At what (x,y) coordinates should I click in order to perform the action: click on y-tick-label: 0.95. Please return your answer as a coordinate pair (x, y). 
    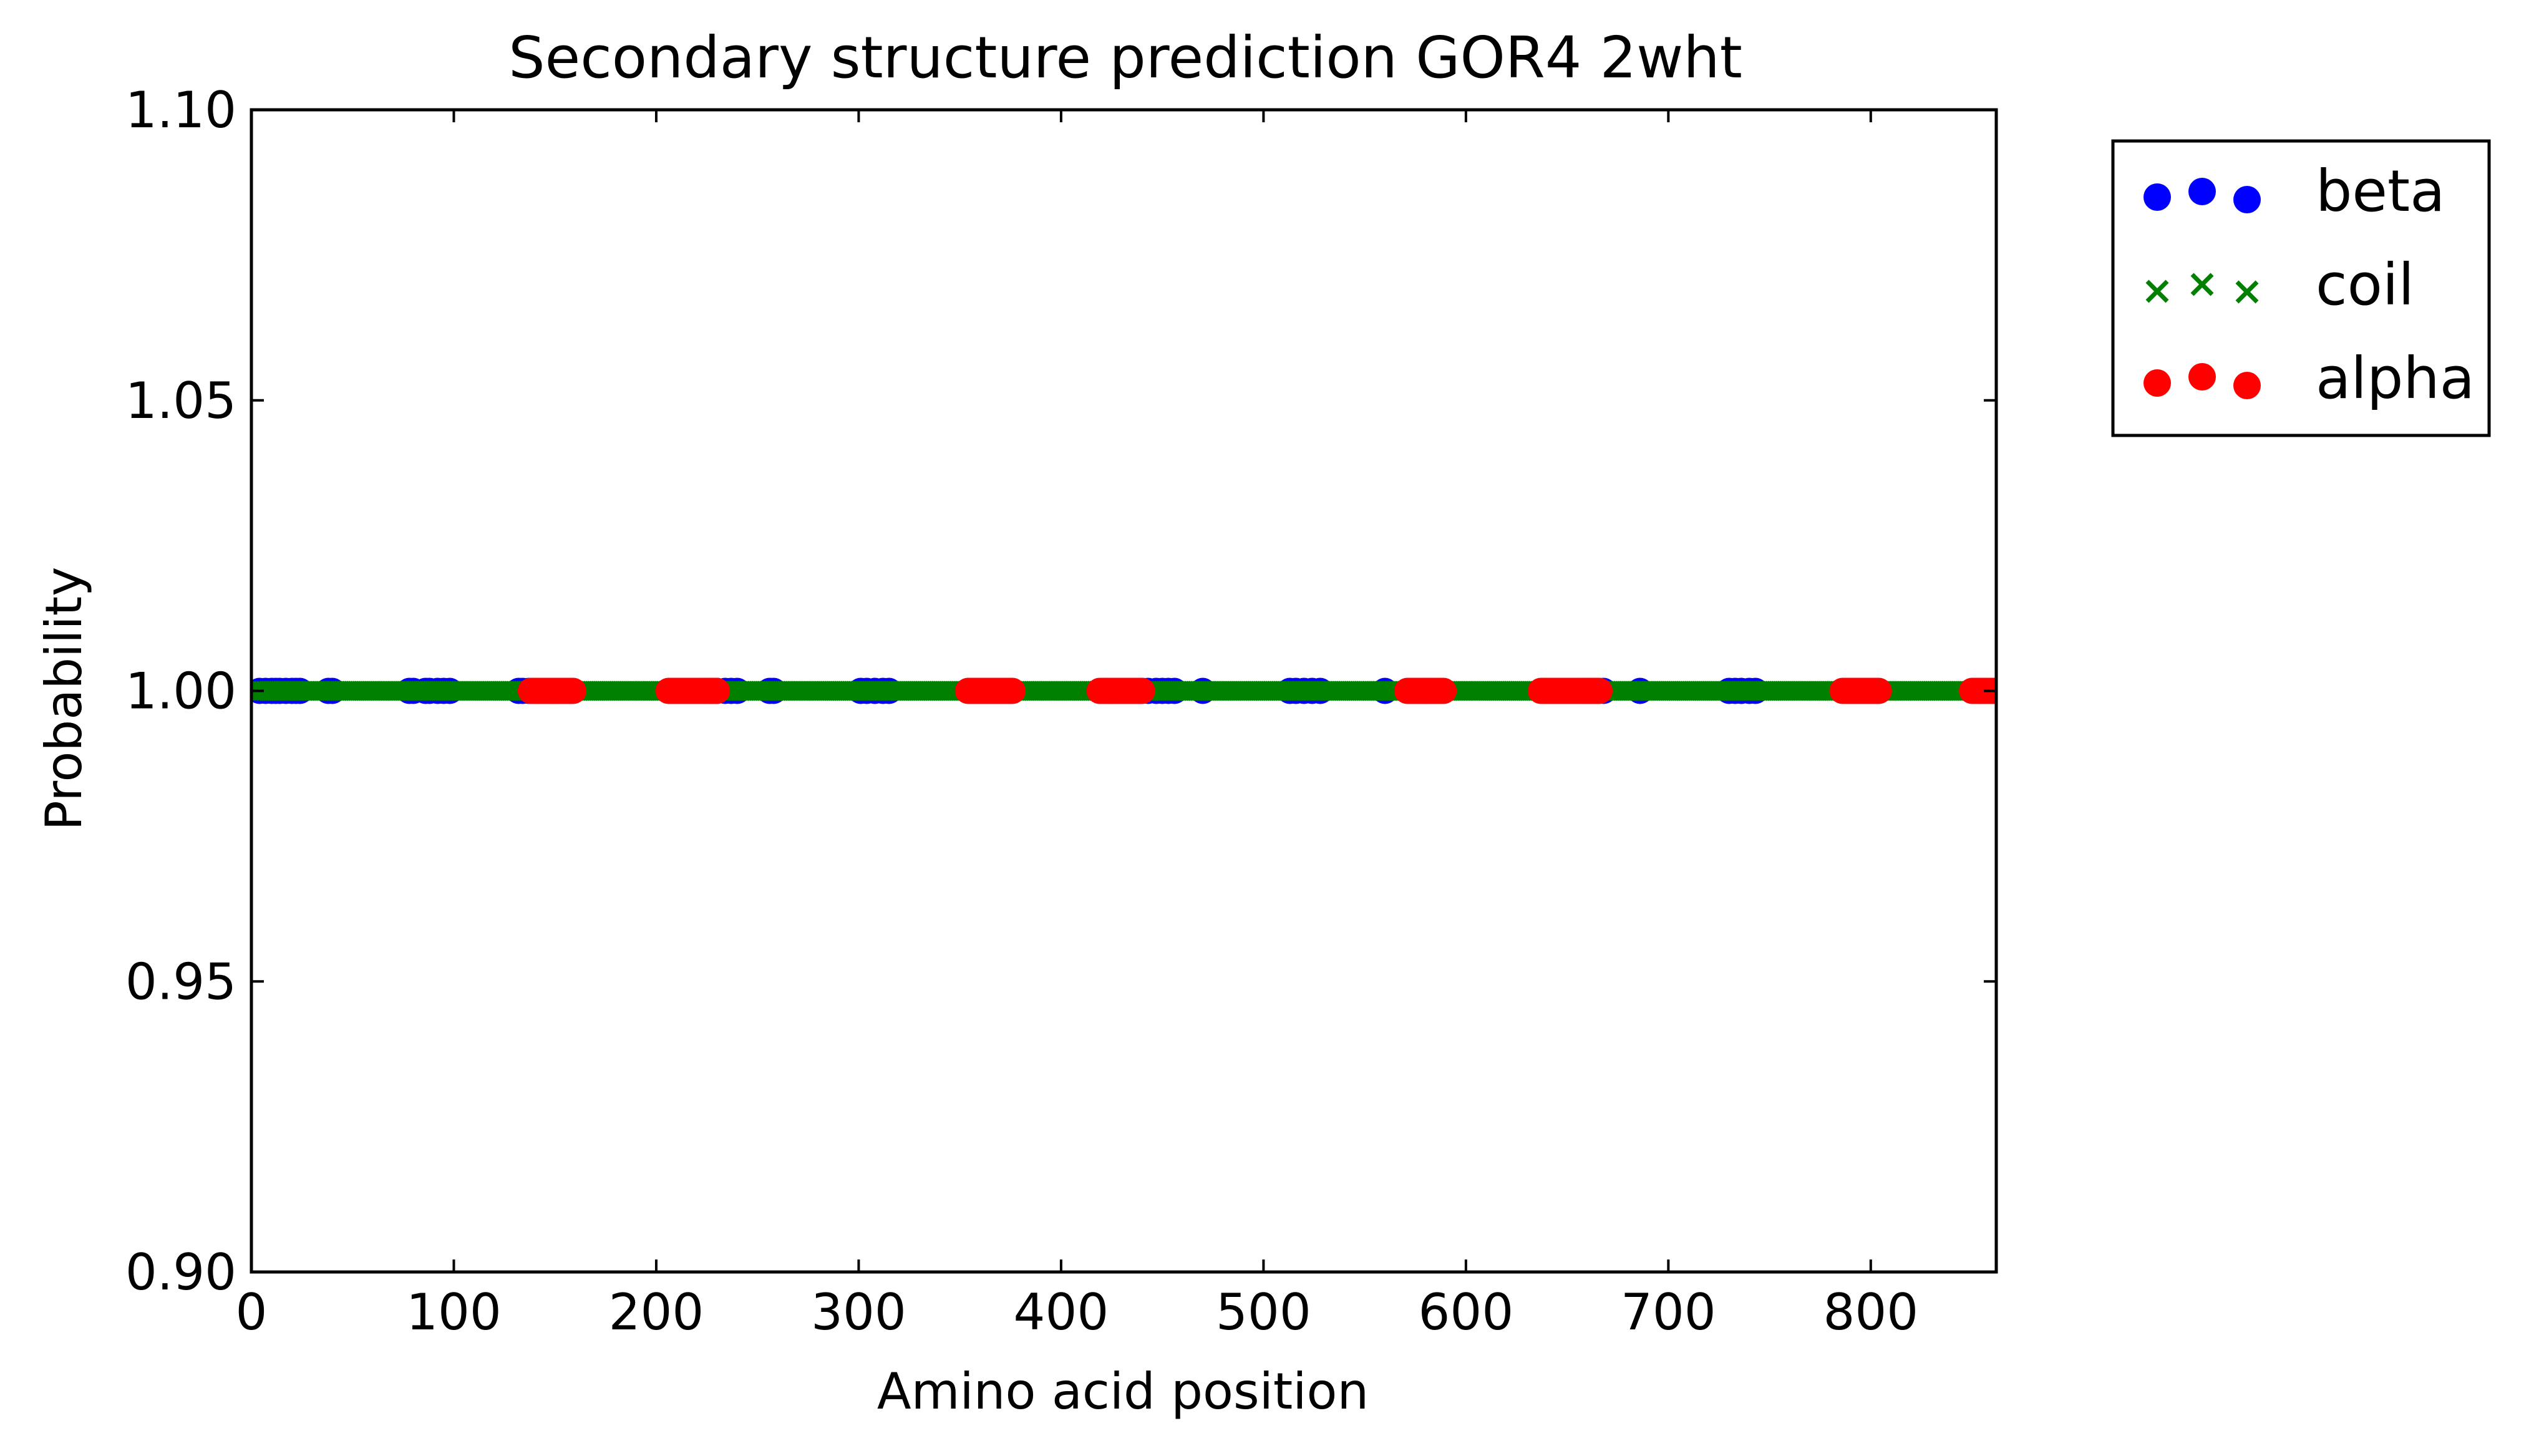
    Looking at the image, I should click on (180, 982).